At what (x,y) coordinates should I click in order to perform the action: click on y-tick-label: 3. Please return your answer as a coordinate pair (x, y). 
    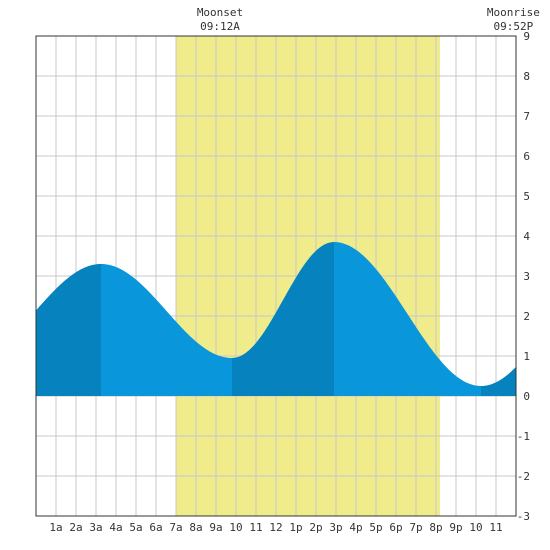
    Looking at the image, I should click on (526, 276).